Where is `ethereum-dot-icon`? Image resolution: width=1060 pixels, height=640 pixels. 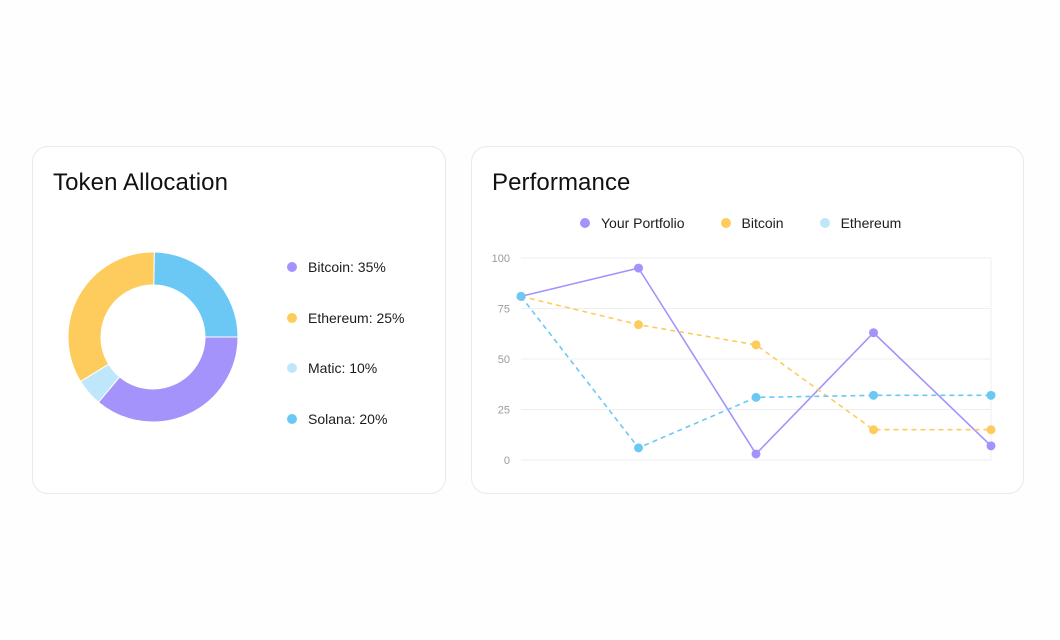
ethereum-dot-icon is located at coordinates (292, 317).